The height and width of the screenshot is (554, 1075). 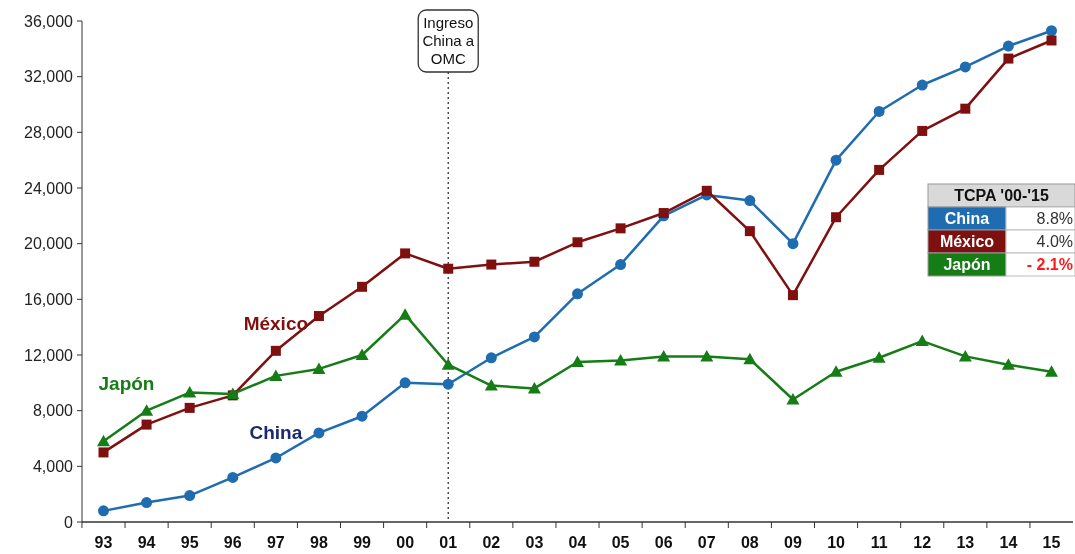 What do you see at coordinates (49, 355) in the screenshot?
I see `y-tick-label: 12,000` at bounding box center [49, 355].